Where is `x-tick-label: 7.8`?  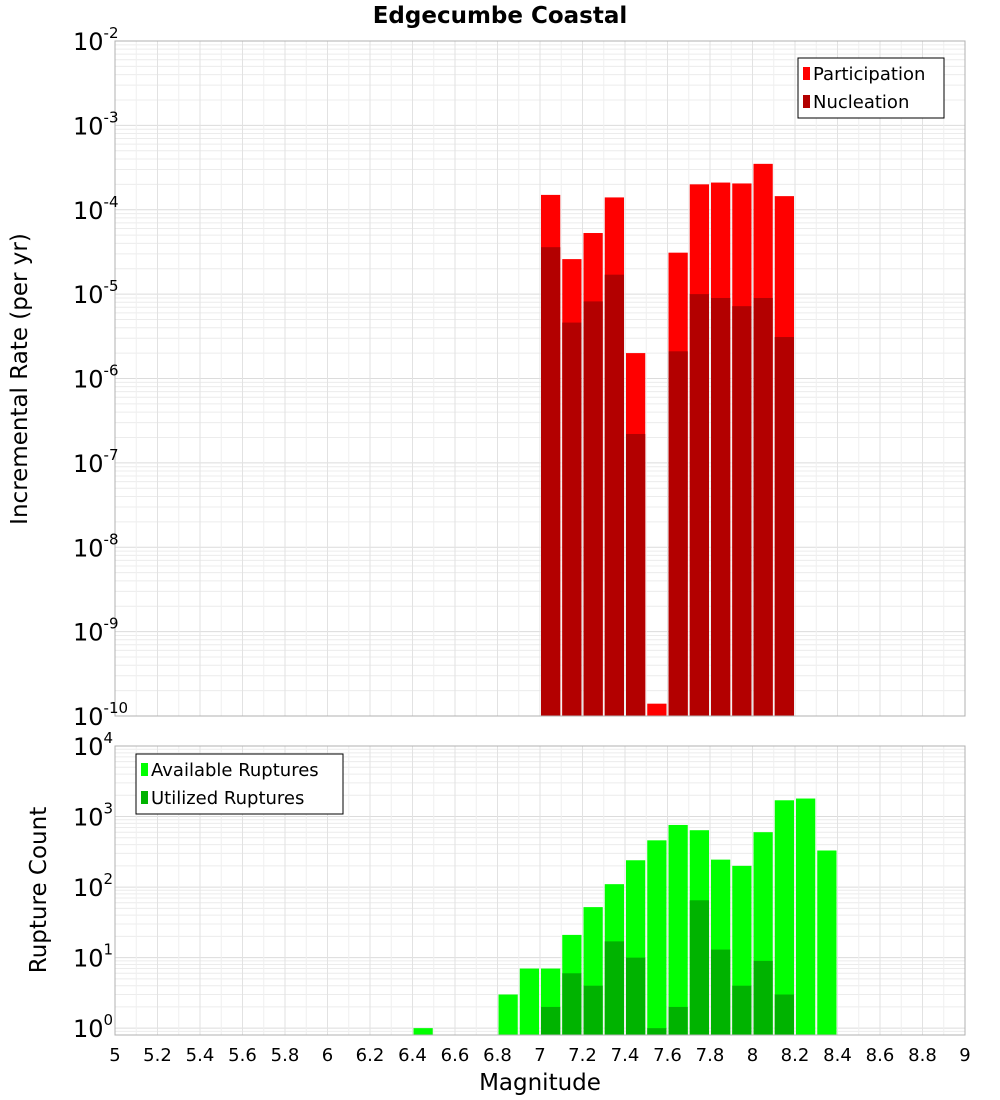
x-tick-label: 7.8 is located at coordinates (710, 1055).